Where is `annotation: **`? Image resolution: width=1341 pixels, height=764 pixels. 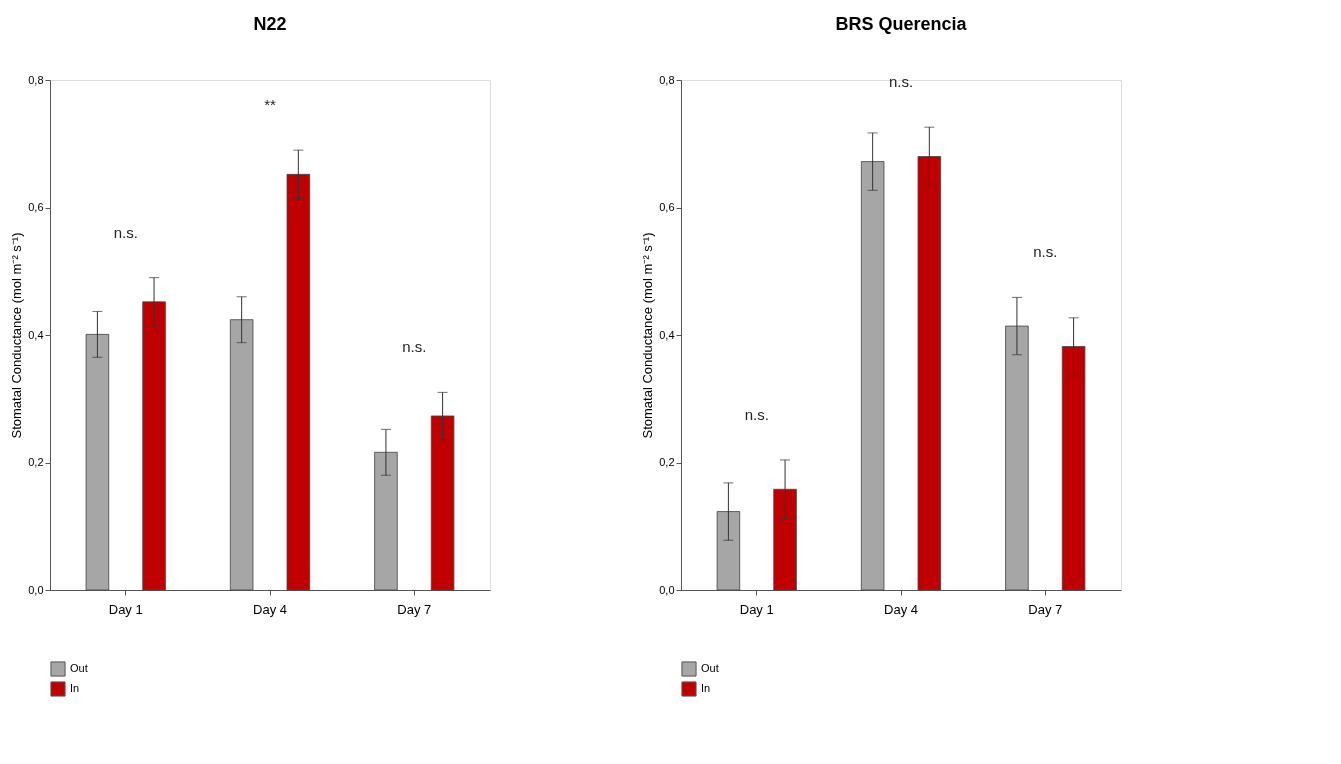
annotation: ** is located at coordinates (270, 105).